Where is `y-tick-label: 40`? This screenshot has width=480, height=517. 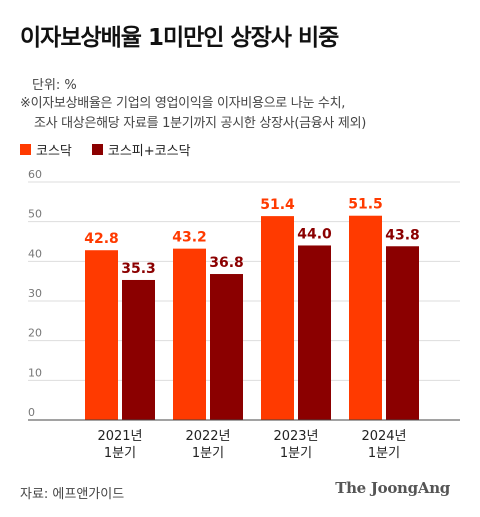 y-tick-label: 40 is located at coordinates (35, 253).